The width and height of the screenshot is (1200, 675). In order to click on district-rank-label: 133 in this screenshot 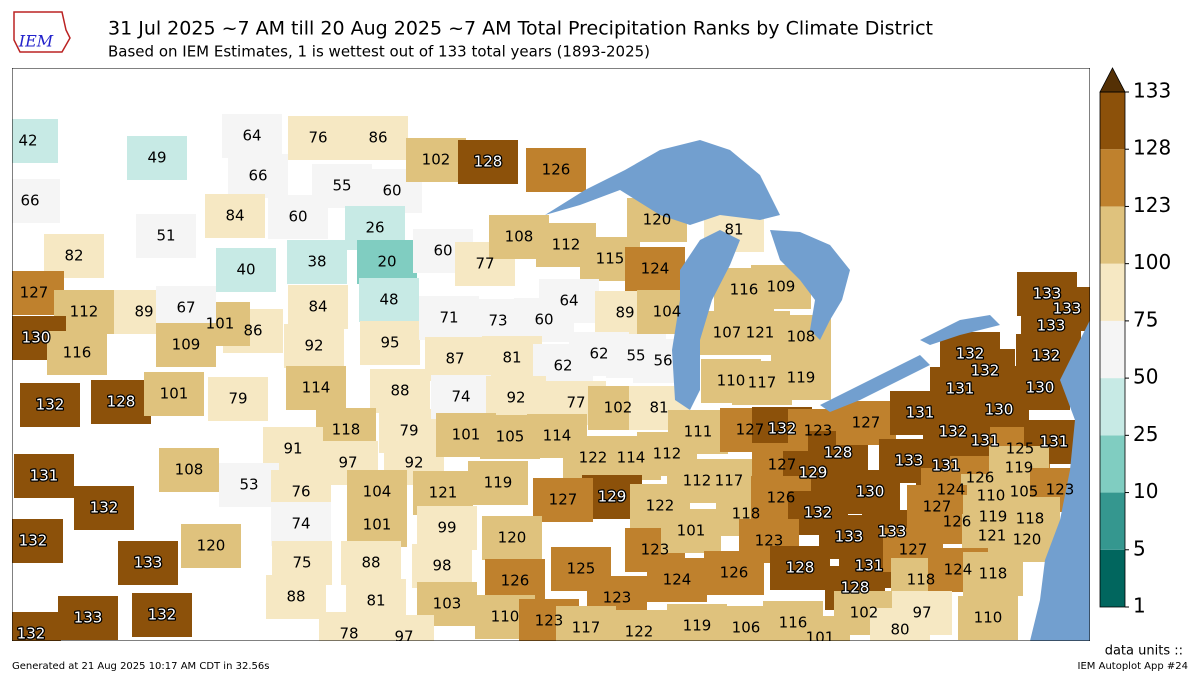, I will do `click(1051, 326)`.